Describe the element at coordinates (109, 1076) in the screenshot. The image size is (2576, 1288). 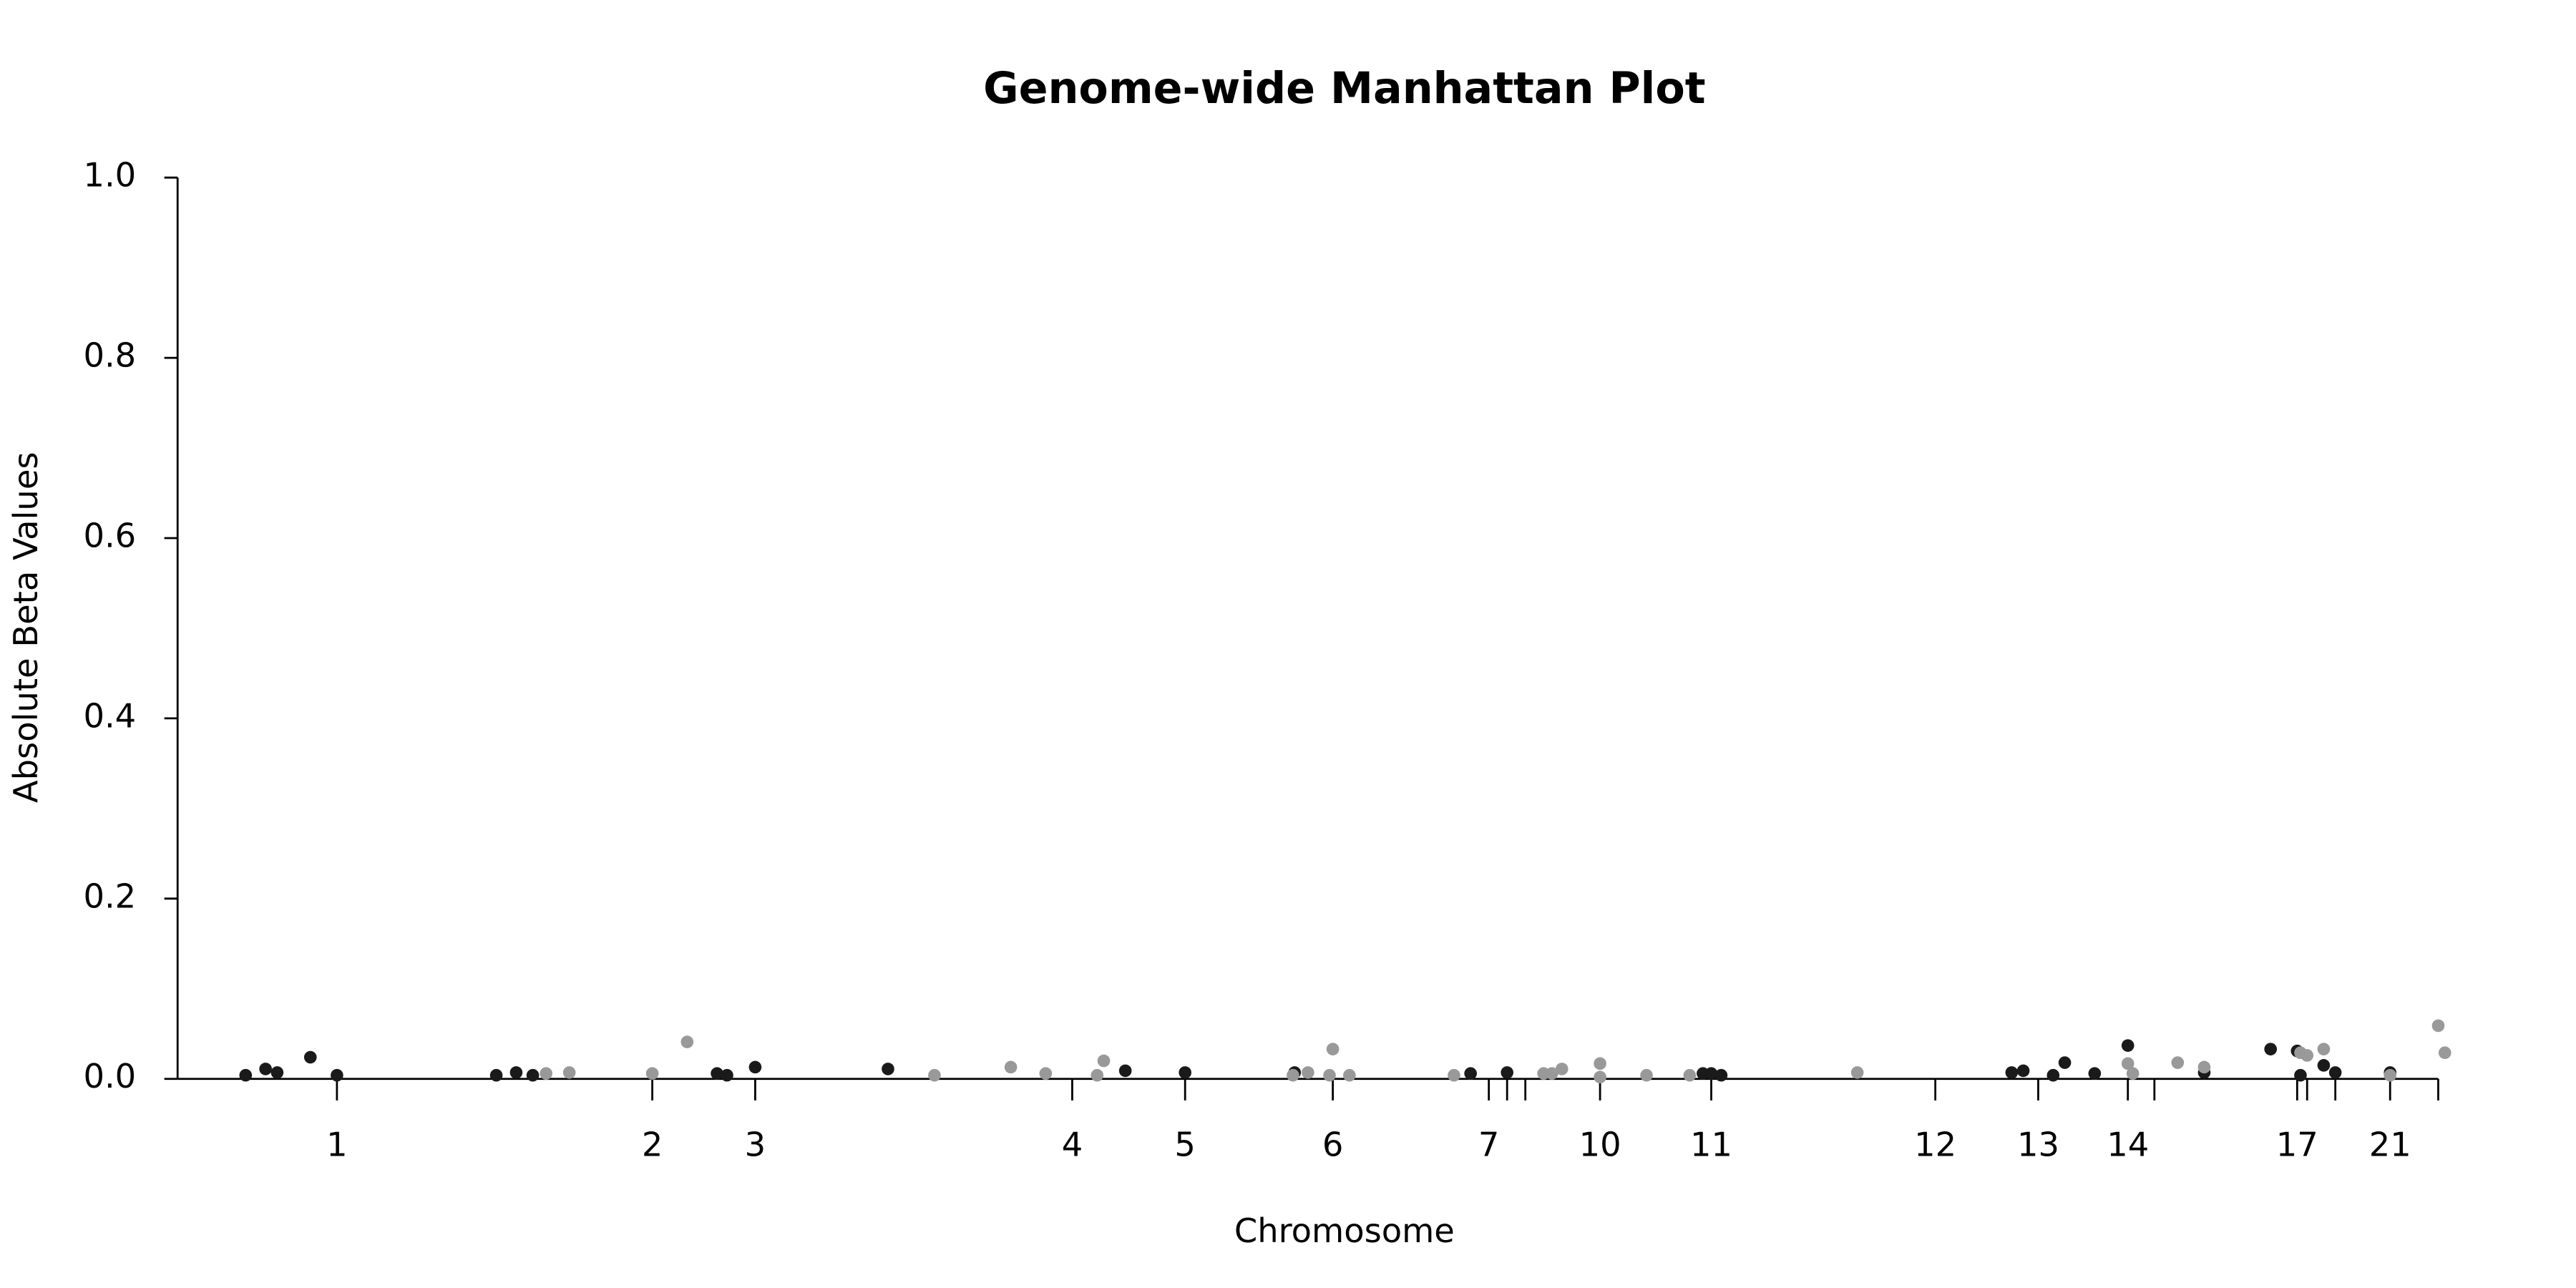
I see `y-tick-label: 0.0` at that location.